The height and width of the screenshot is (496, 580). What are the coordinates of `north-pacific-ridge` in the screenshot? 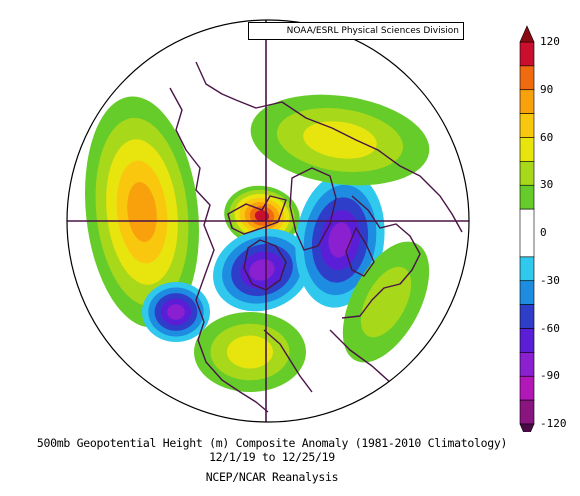 It's located at (142, 212).